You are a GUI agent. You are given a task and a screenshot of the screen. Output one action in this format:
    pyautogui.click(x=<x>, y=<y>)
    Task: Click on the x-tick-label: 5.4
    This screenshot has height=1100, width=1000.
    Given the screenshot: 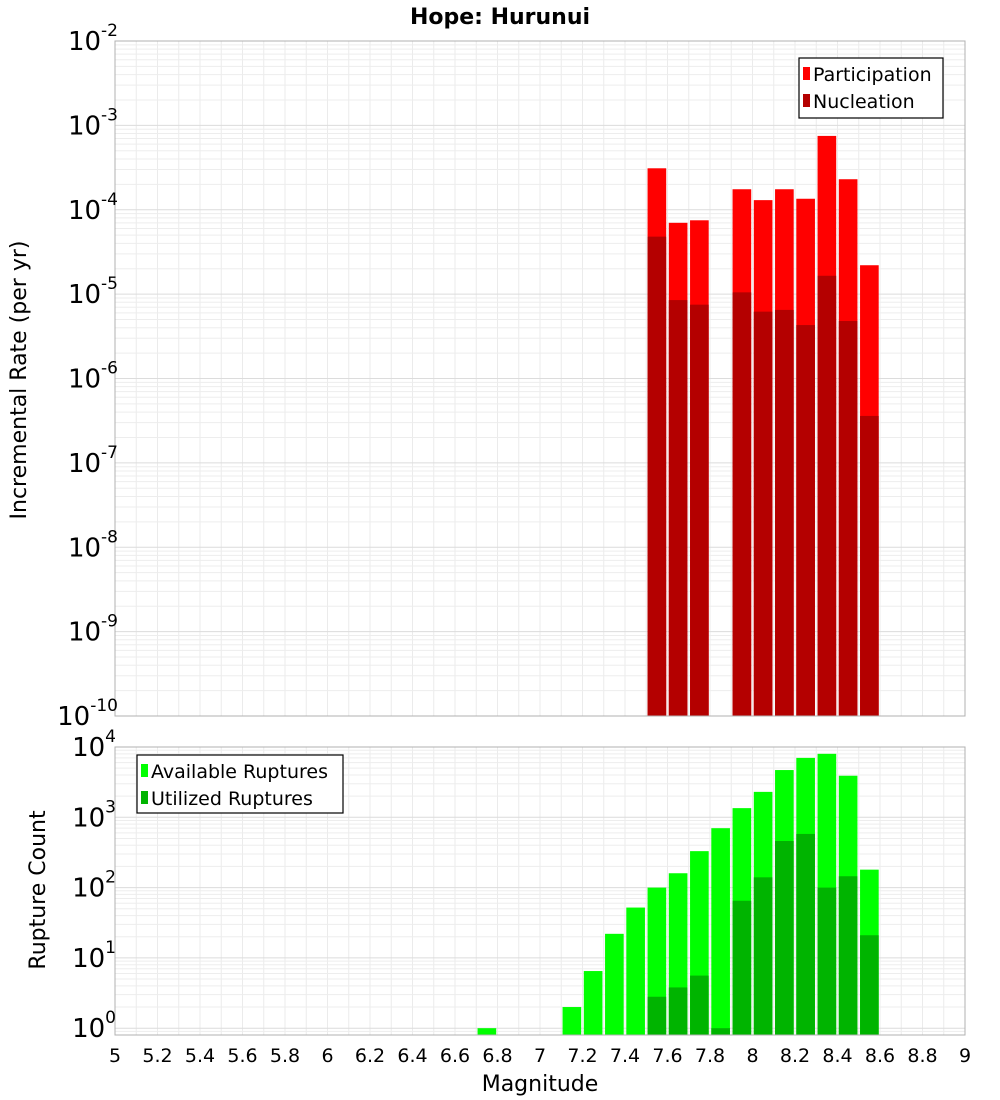 What is the action you would take?
    pyautogui.click(x=200, y=1056)
    